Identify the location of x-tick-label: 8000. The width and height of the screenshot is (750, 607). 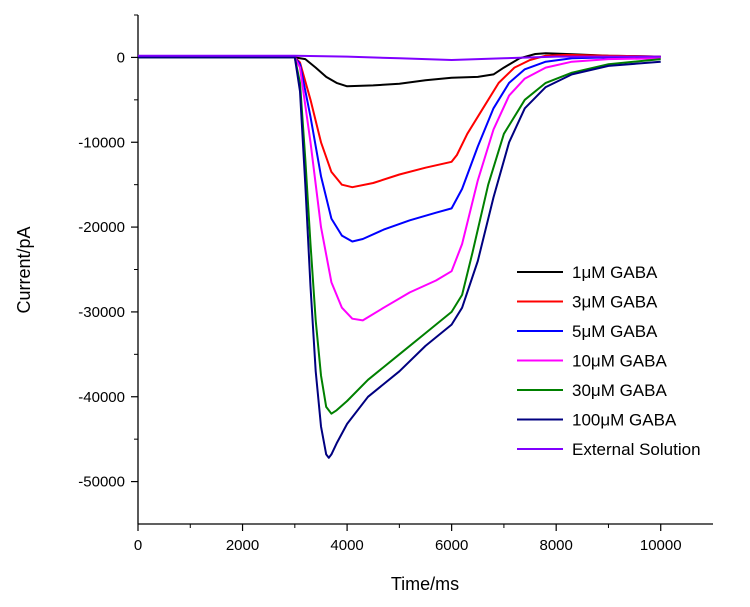
(555, 545).